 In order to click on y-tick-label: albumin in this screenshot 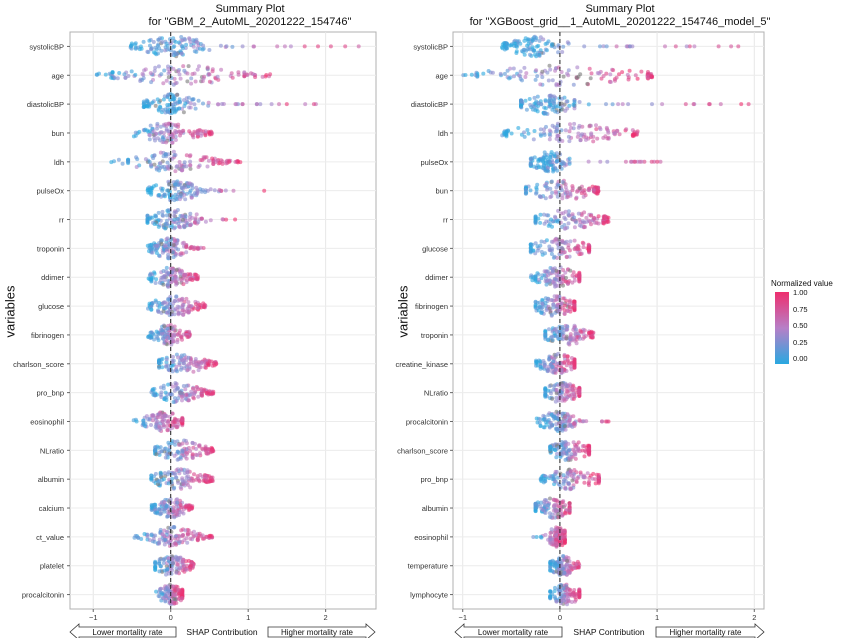, I will do `click(435, 508)`.